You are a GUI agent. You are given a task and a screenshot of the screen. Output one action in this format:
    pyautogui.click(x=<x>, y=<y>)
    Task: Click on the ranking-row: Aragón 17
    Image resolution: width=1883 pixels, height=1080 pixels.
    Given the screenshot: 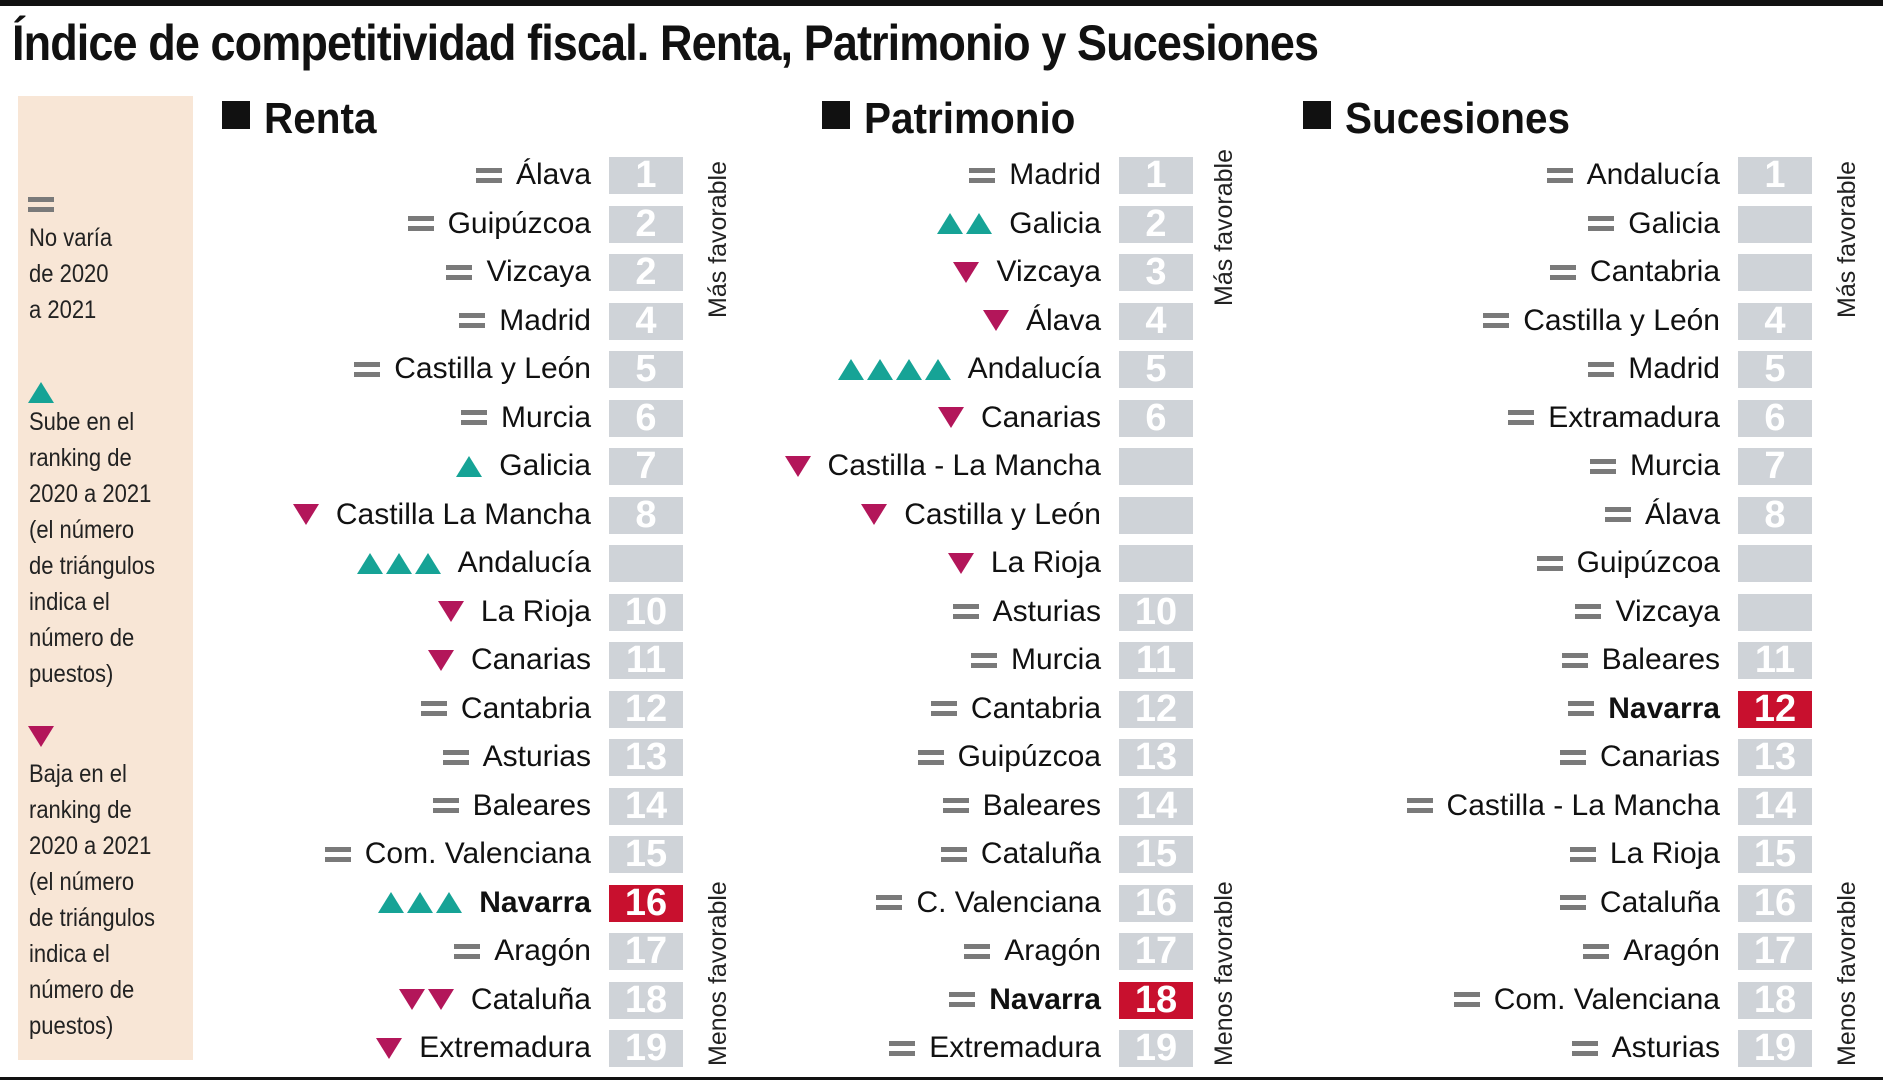 What is the action you would take?
    pyautogui.click(x=996, y=951)
    